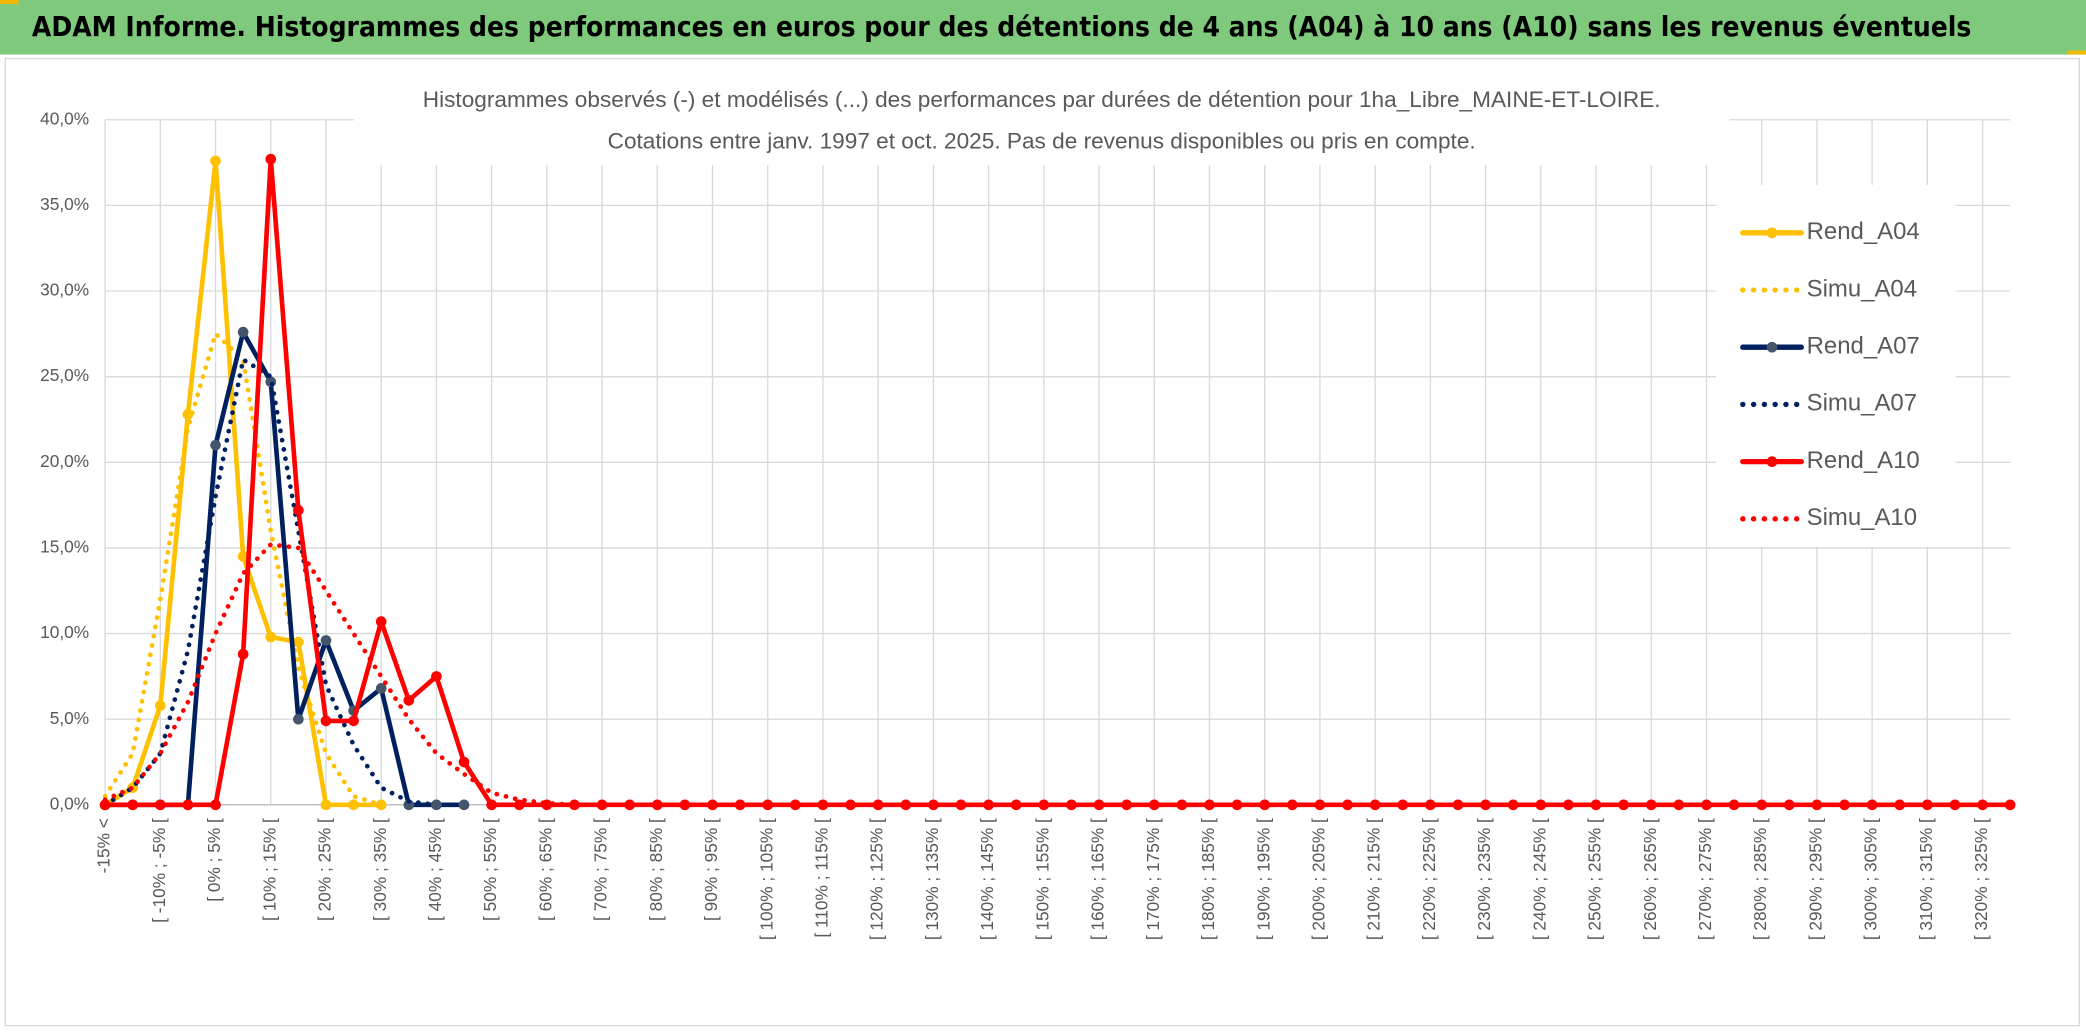  Describe the element at coordinates (1098, 879) in the screenshot. I see `x-tick-label: [ 160% ; 165% [` at that location.